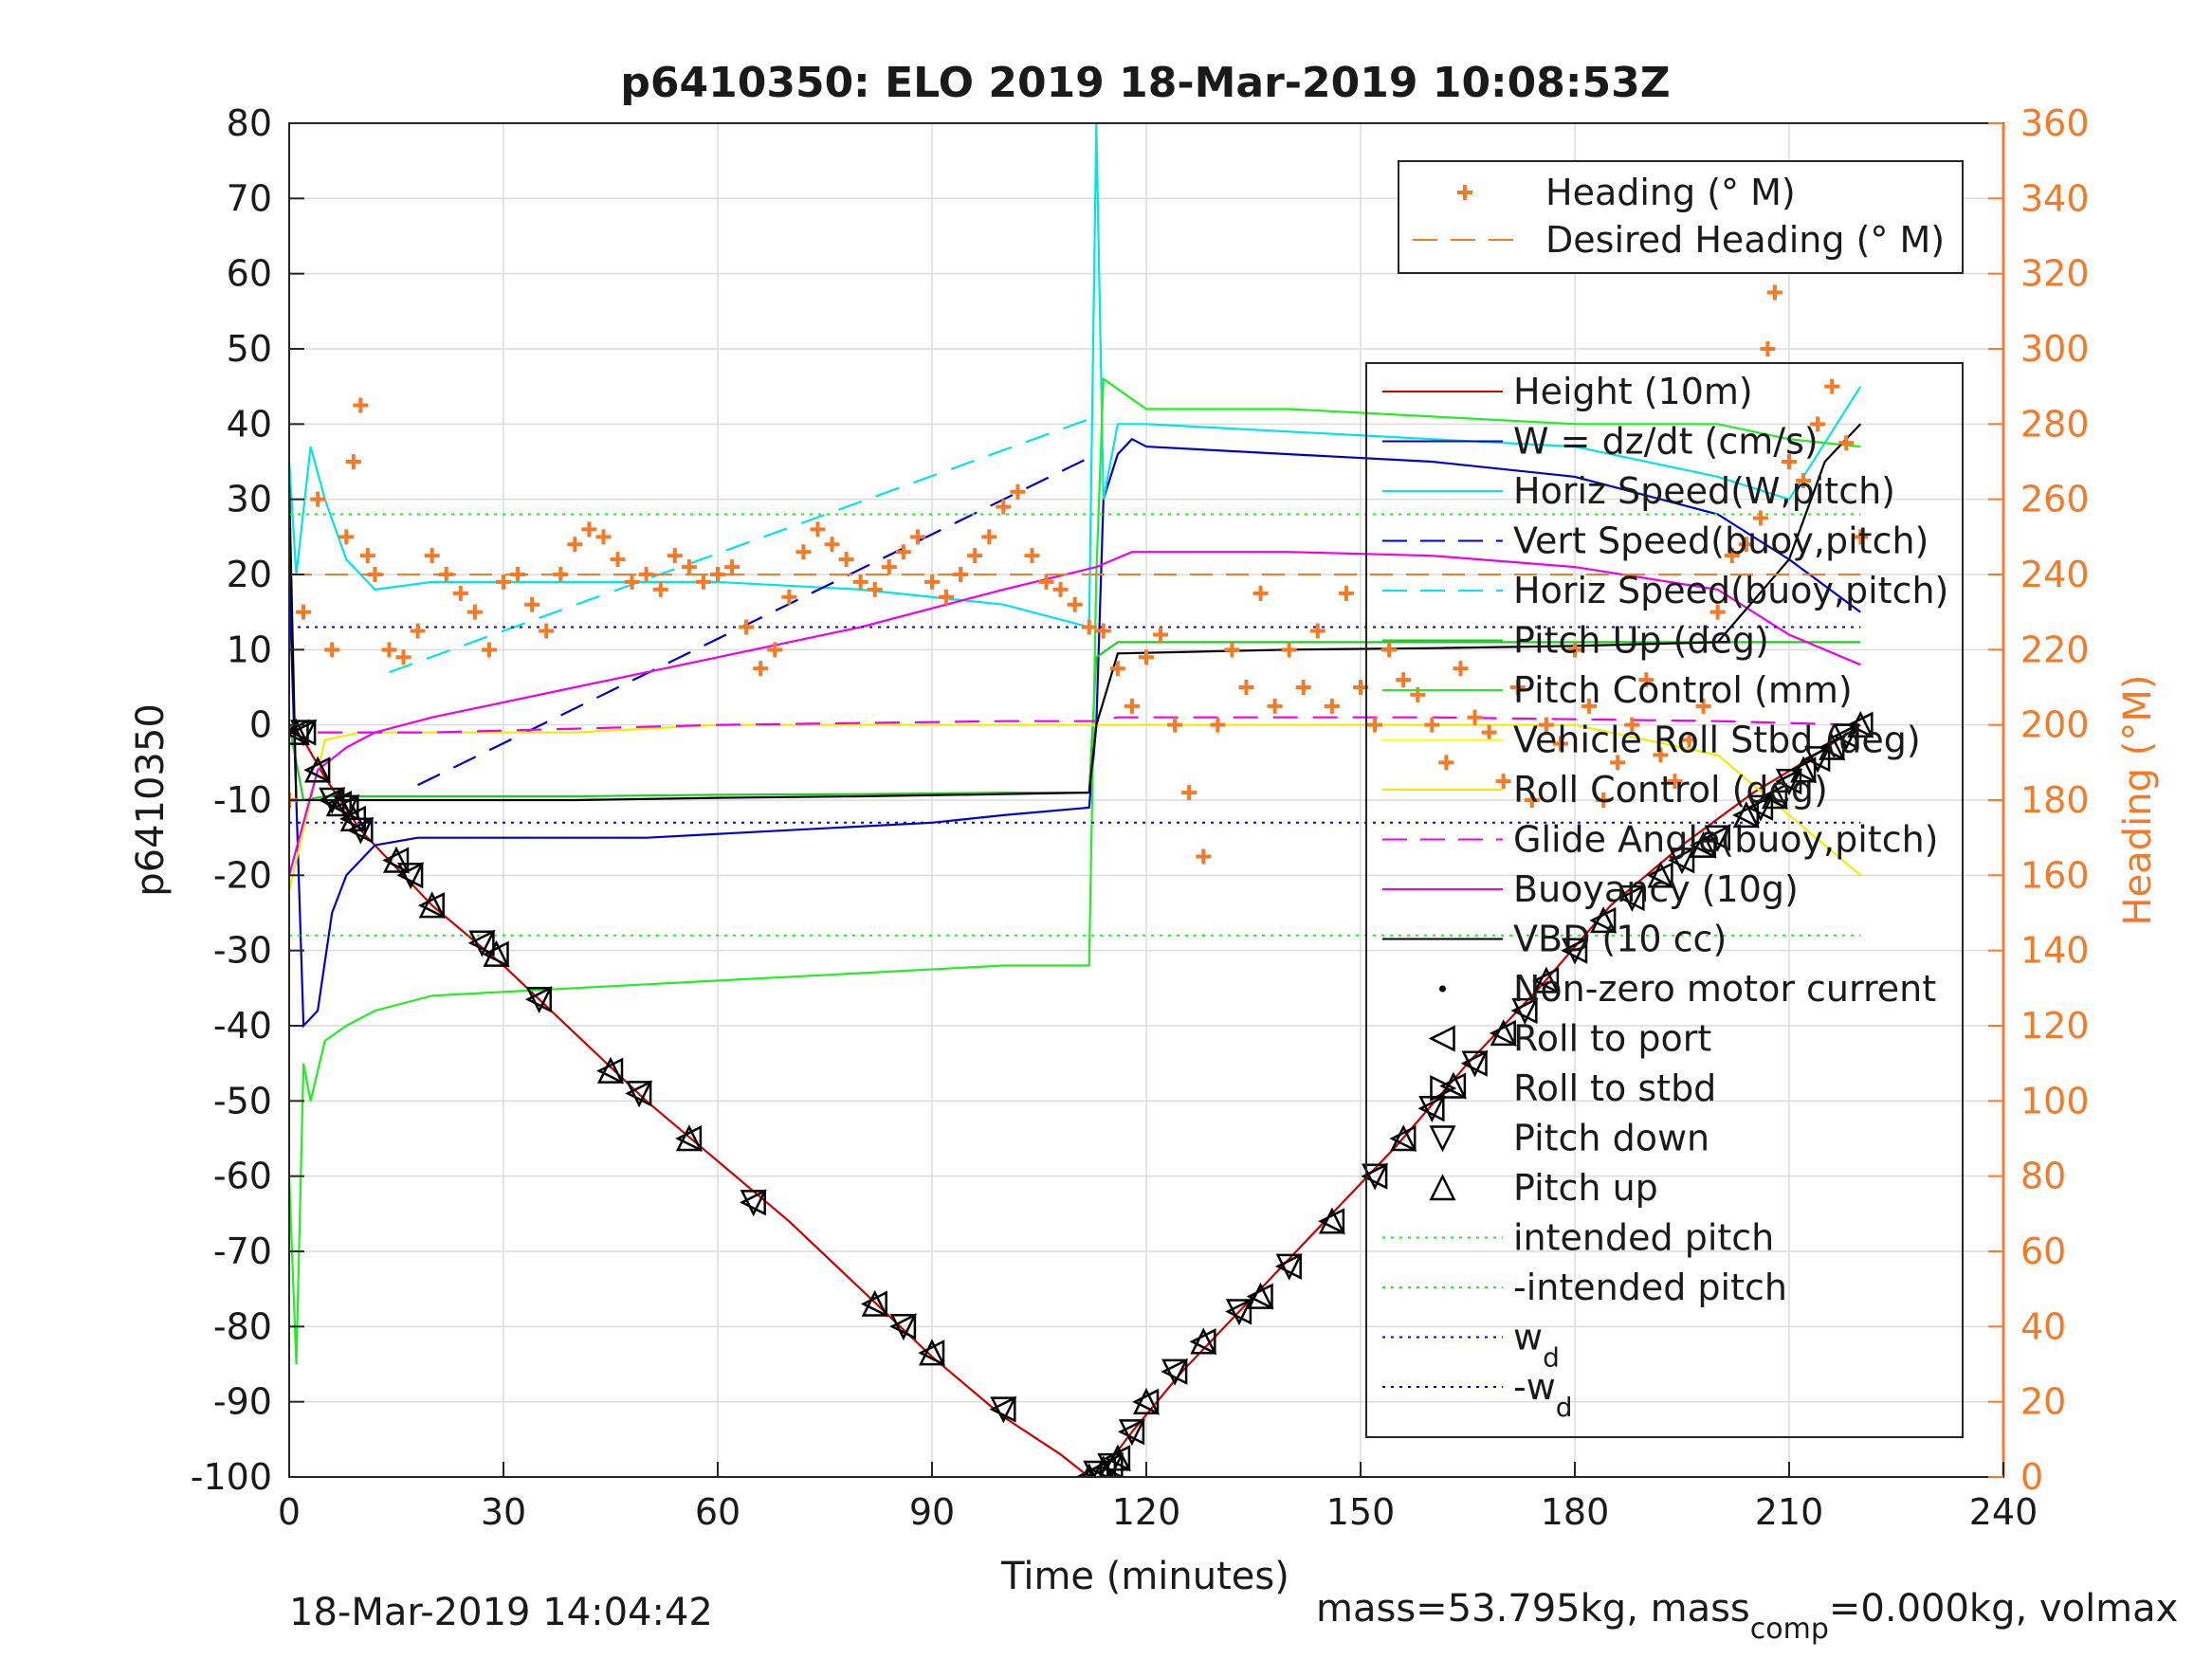 The image size is (2212, 1659). What do you see at coordinates (231, 1477) in the screenshot?
I see `y-tick-label: -100` at bounding box center [231, 1477].